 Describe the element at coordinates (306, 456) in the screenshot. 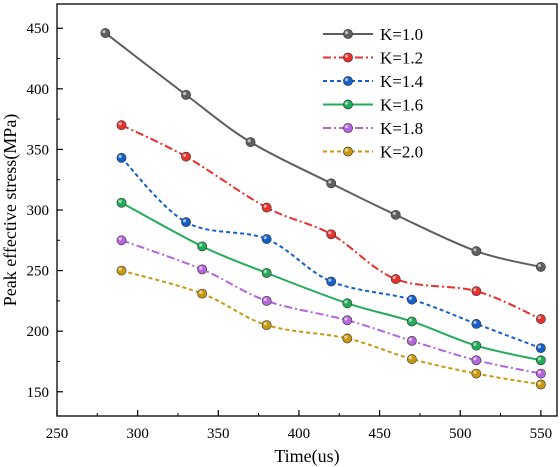

I see `x-axis-title: Time(us)` at that location.